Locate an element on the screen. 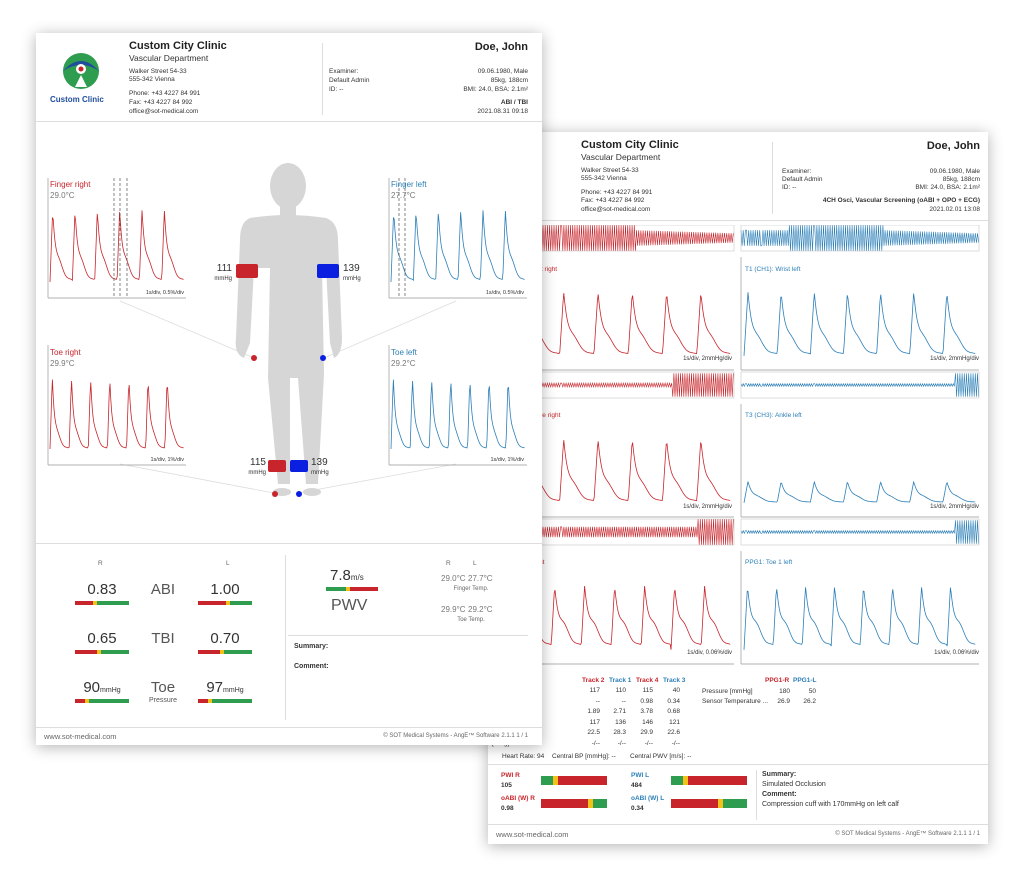 This screenshot has width=1024, height=877. toe-right-gauge is located at coordinates (102, 701).